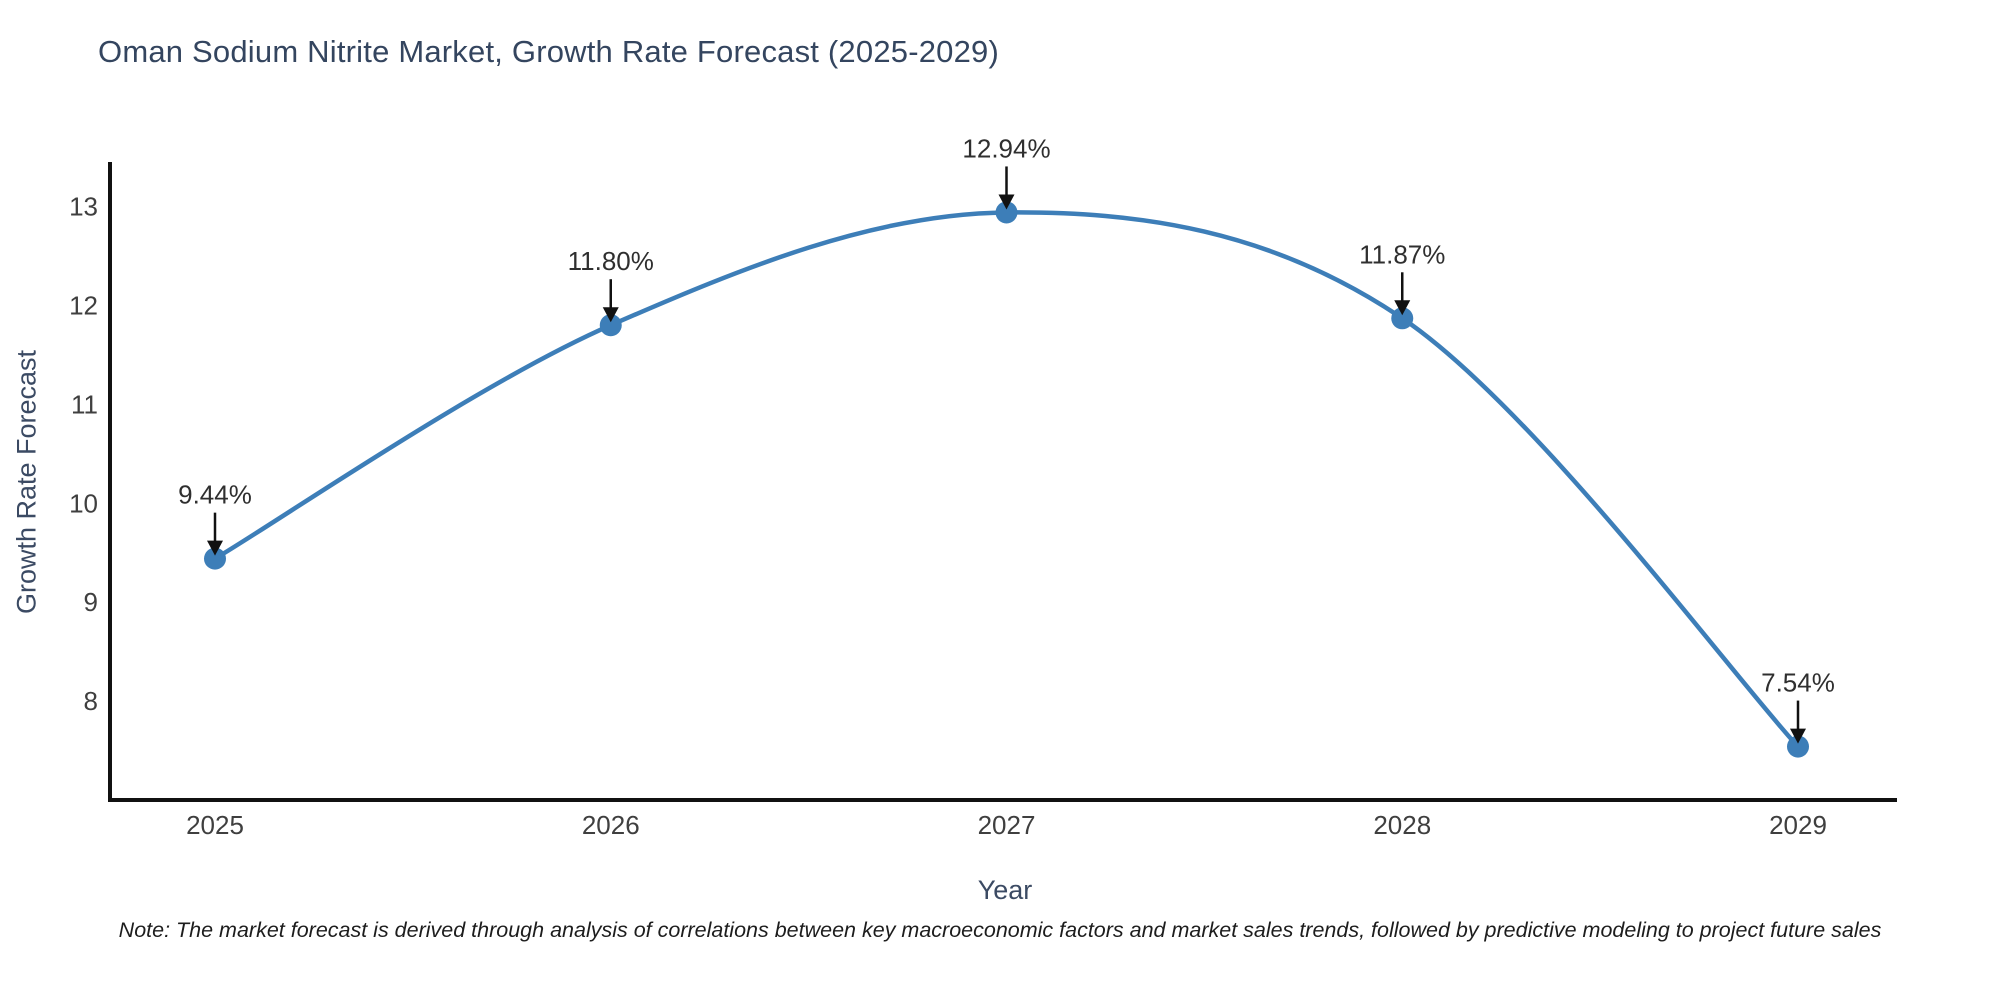  Describe the element at coordinates (611, 825) in the screenshot. I see `x-tick-label: 2026` at that location.